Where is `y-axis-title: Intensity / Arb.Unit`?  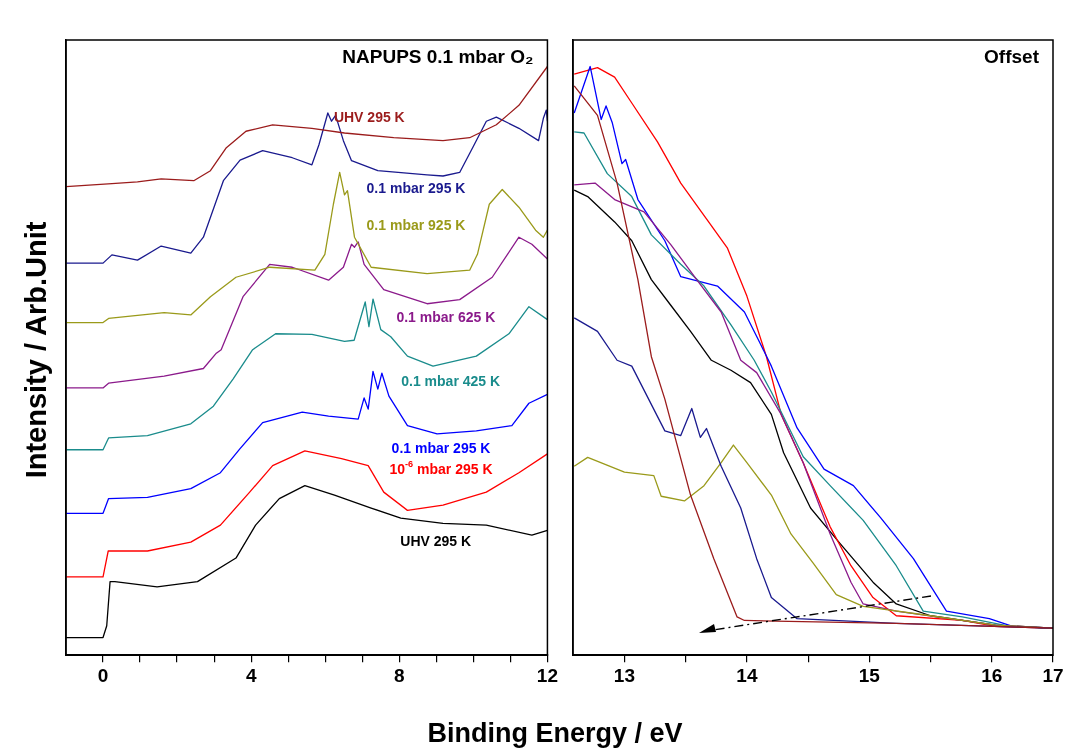
y-axis-title: Intensity / Arb.Unit is located at coordinates (36, 350).